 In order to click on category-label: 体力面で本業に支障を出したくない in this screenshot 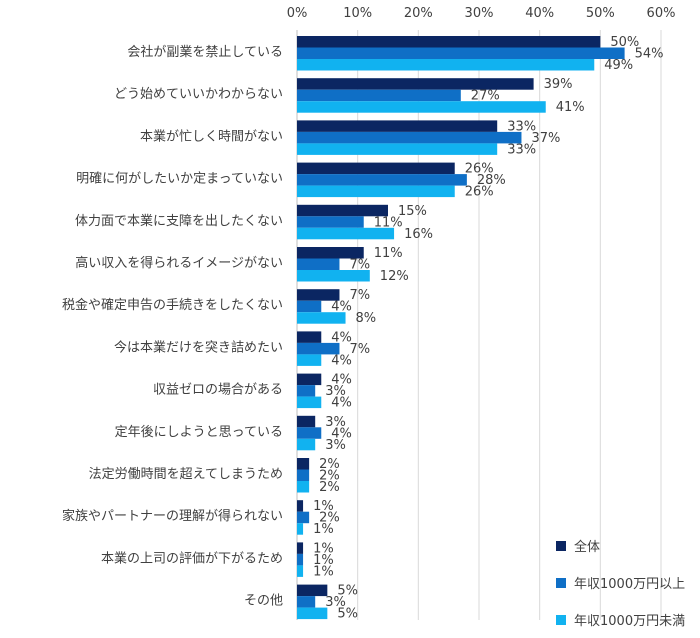, I will do `click(179, 221)`.